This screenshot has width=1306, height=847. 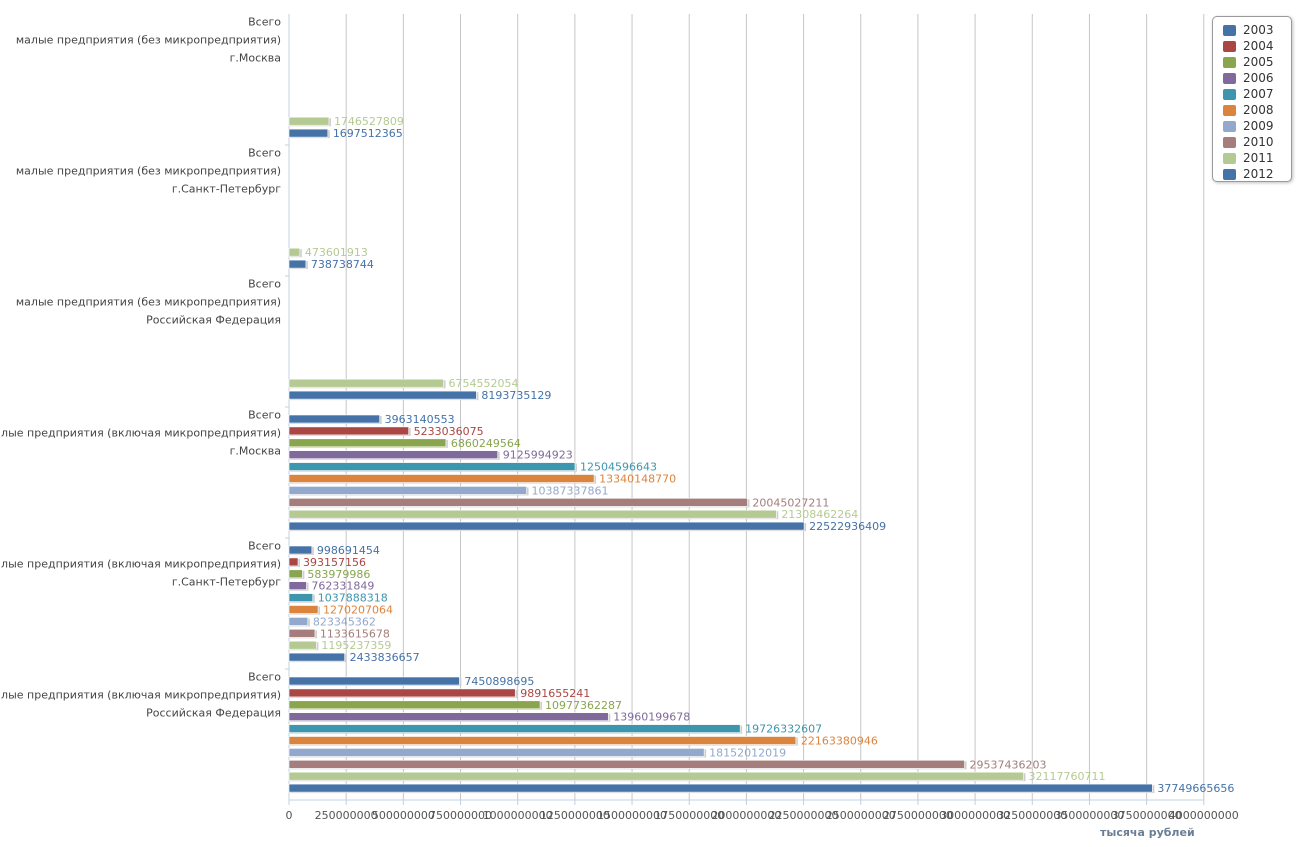 I want to click on data-label: 6860249564, so click(x=486, y=443).